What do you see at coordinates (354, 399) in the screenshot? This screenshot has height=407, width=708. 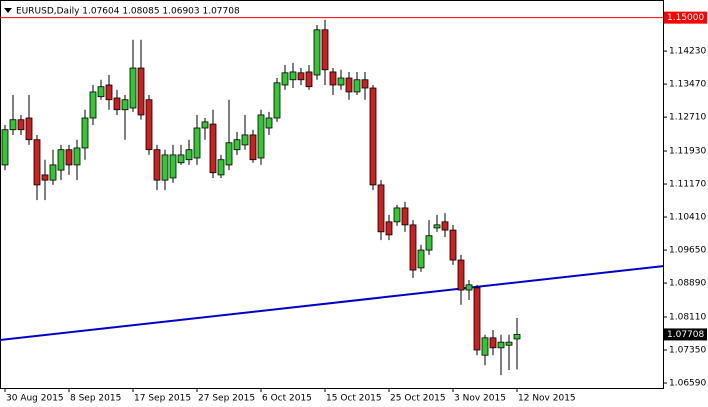 I see `x-tick-label: 15 Oct 2015` at bounding box center [354, 399].